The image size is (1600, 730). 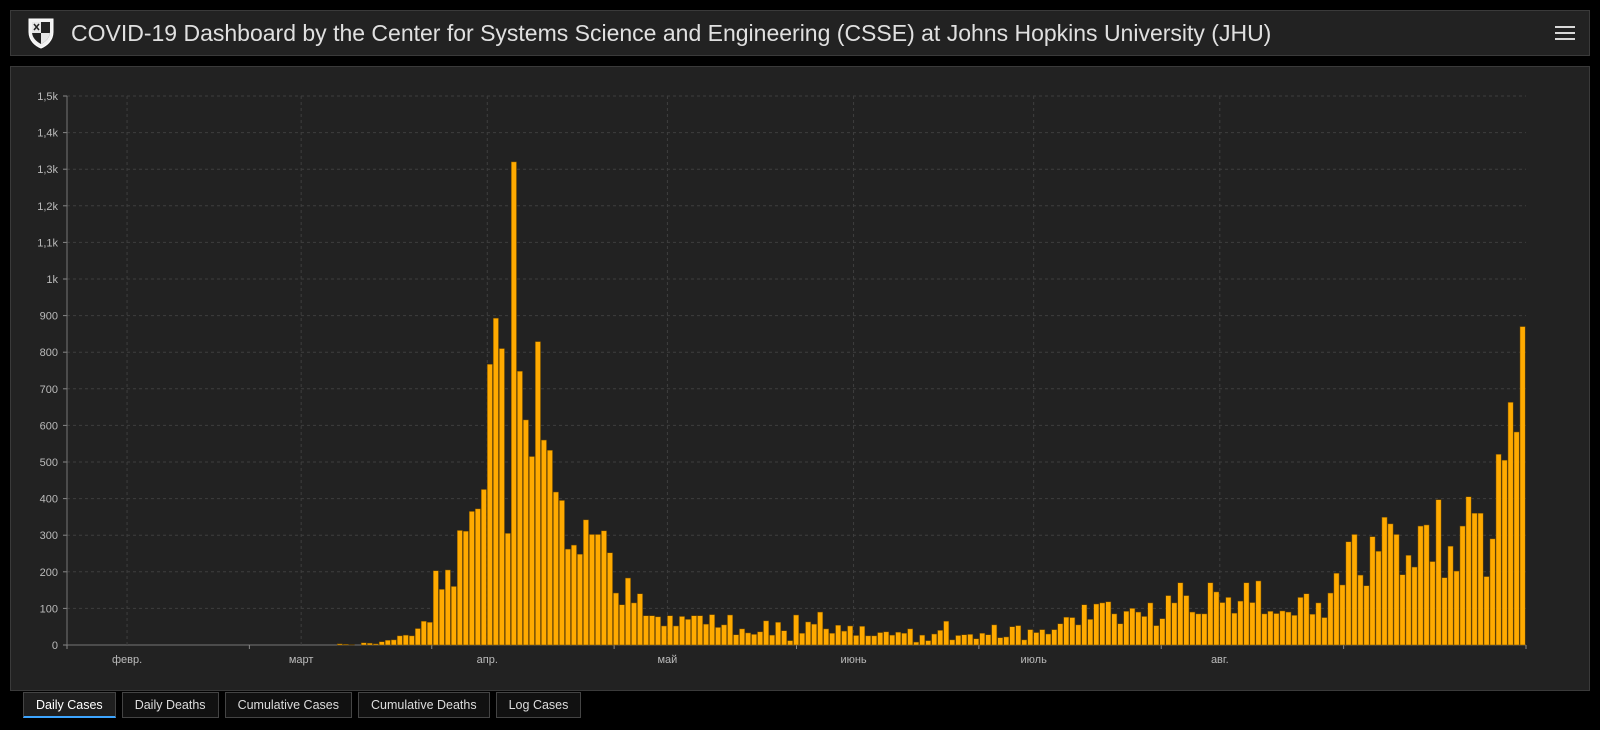 I want to click on tab-cumulative-cases: Cumulative Cases, so click(x=288, y=705).